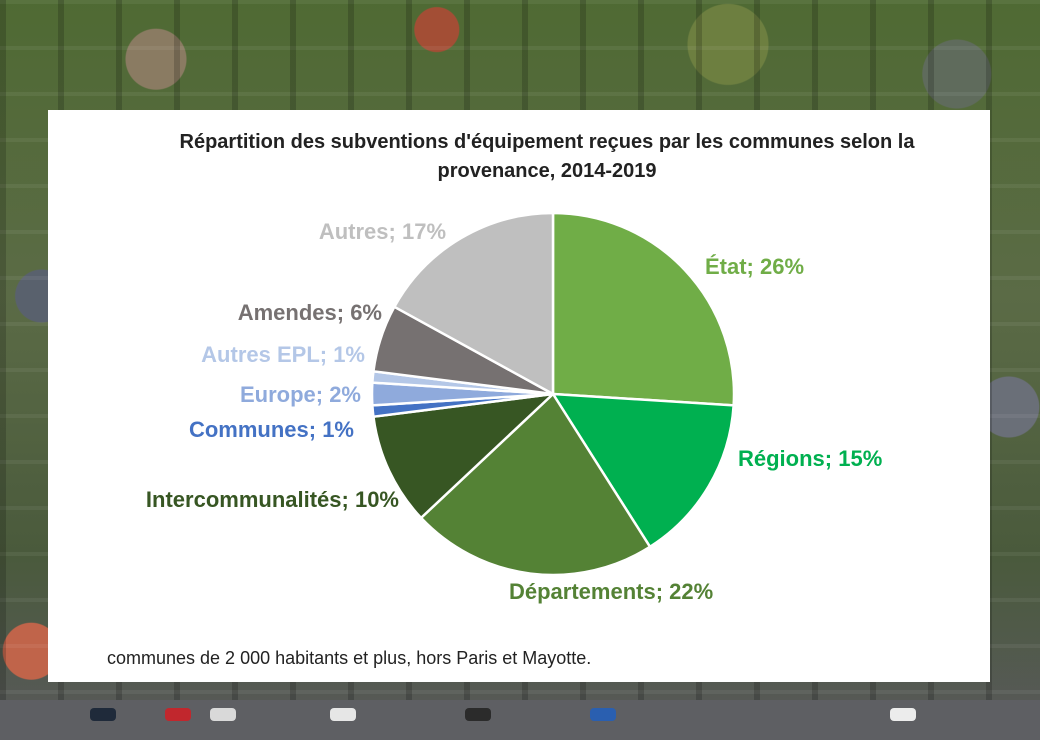  What do you see at coordinates (643, 309) in the screenshot?
I see `pie-slice--tat` at bounding box center [643, 309].